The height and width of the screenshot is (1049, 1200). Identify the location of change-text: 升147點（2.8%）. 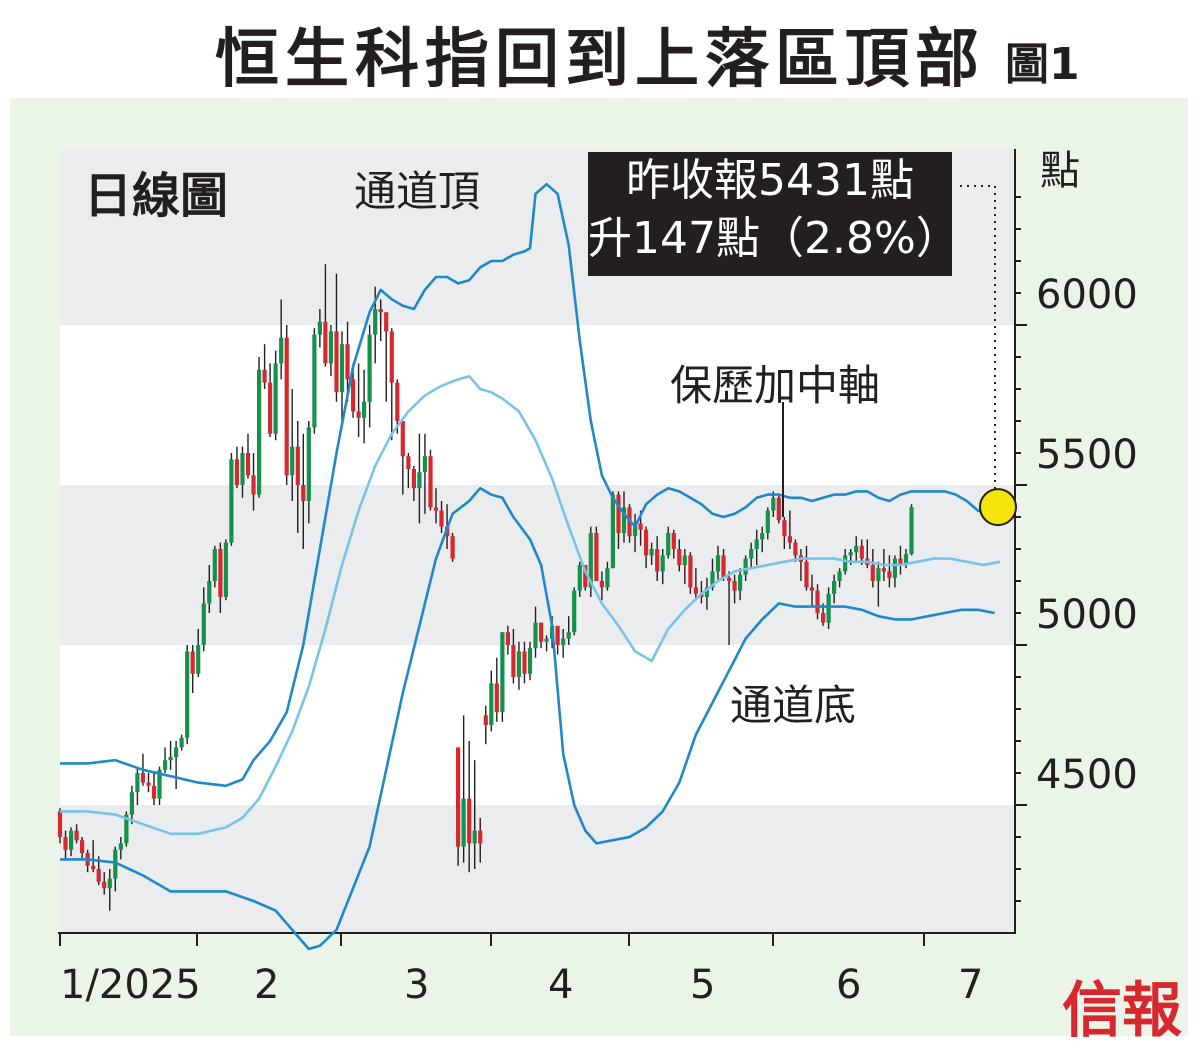
(774, 238).